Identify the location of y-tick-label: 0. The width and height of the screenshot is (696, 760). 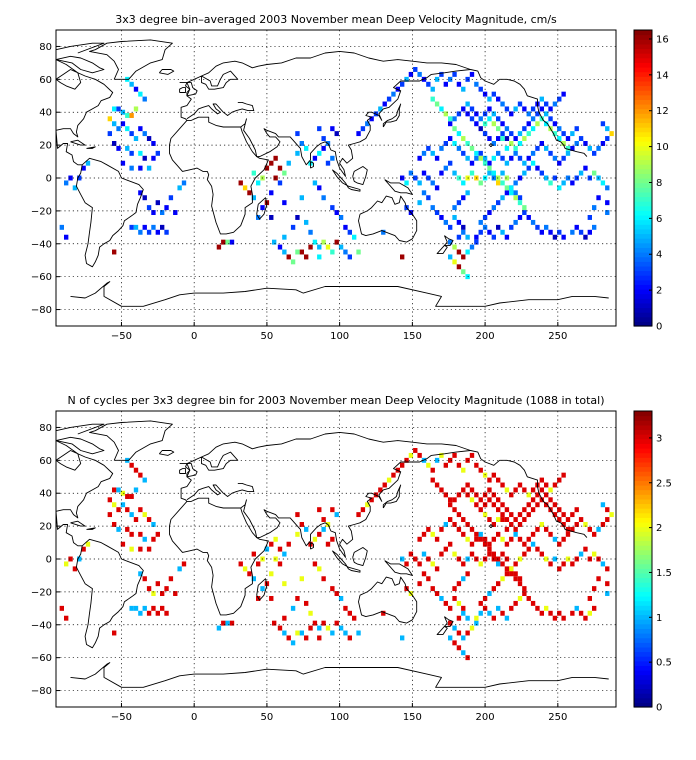
(49, 560).